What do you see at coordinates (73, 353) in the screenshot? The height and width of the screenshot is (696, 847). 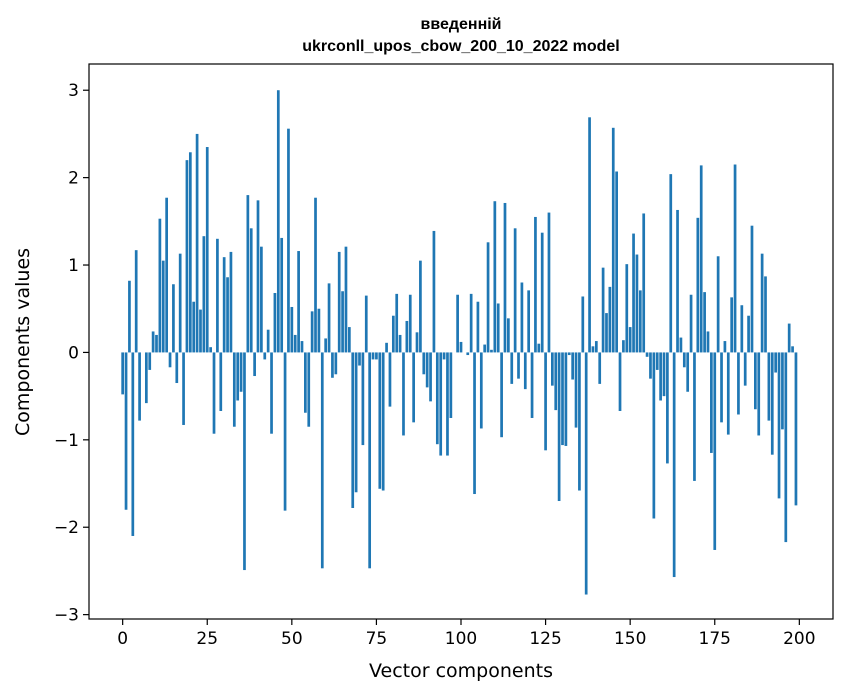 I see `y-tick-label: 0` at bounding box center [73, 353].